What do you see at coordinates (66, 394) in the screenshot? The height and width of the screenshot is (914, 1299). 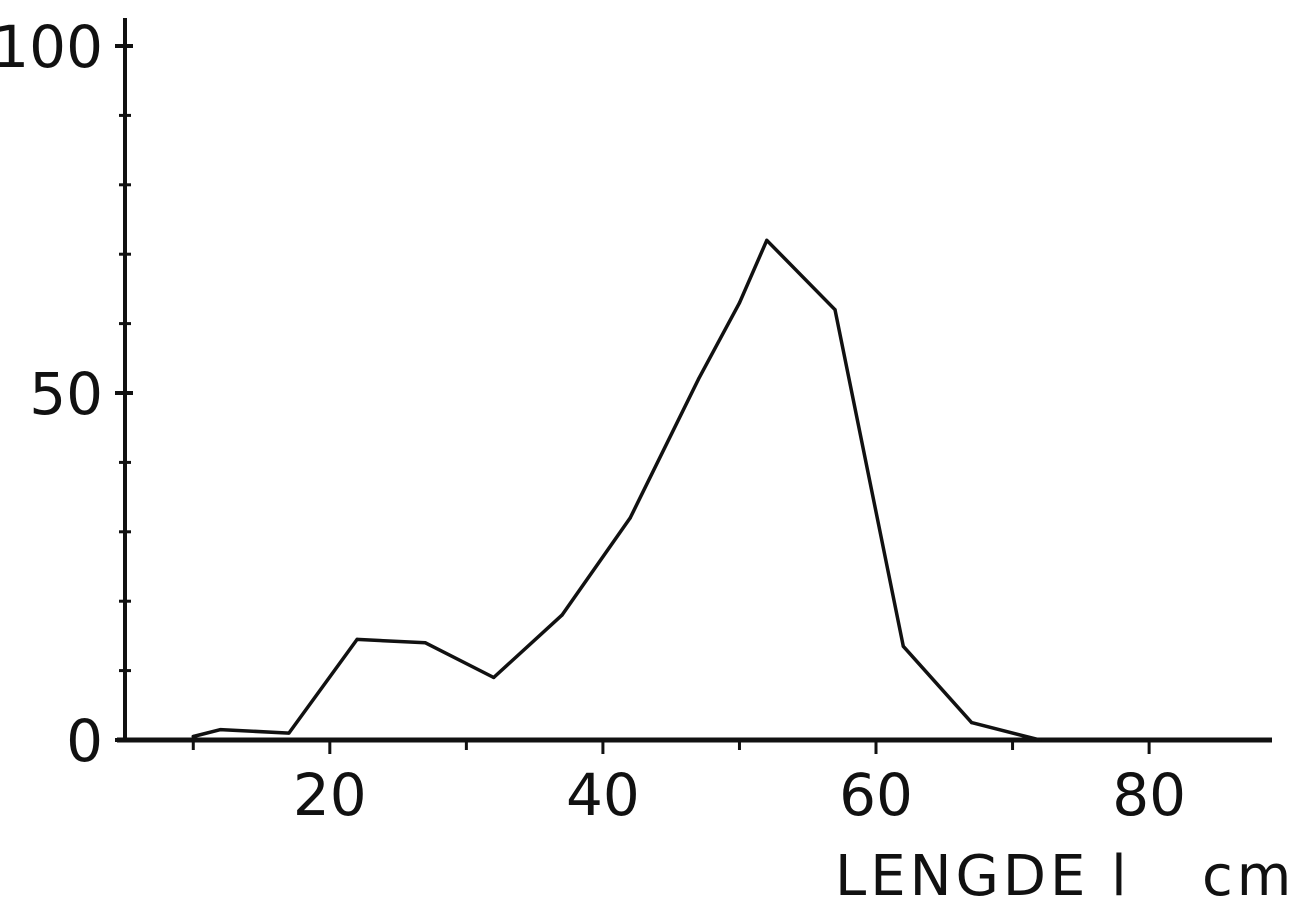 I see `y-tick-label: 50` at bounding box center [66, 394].